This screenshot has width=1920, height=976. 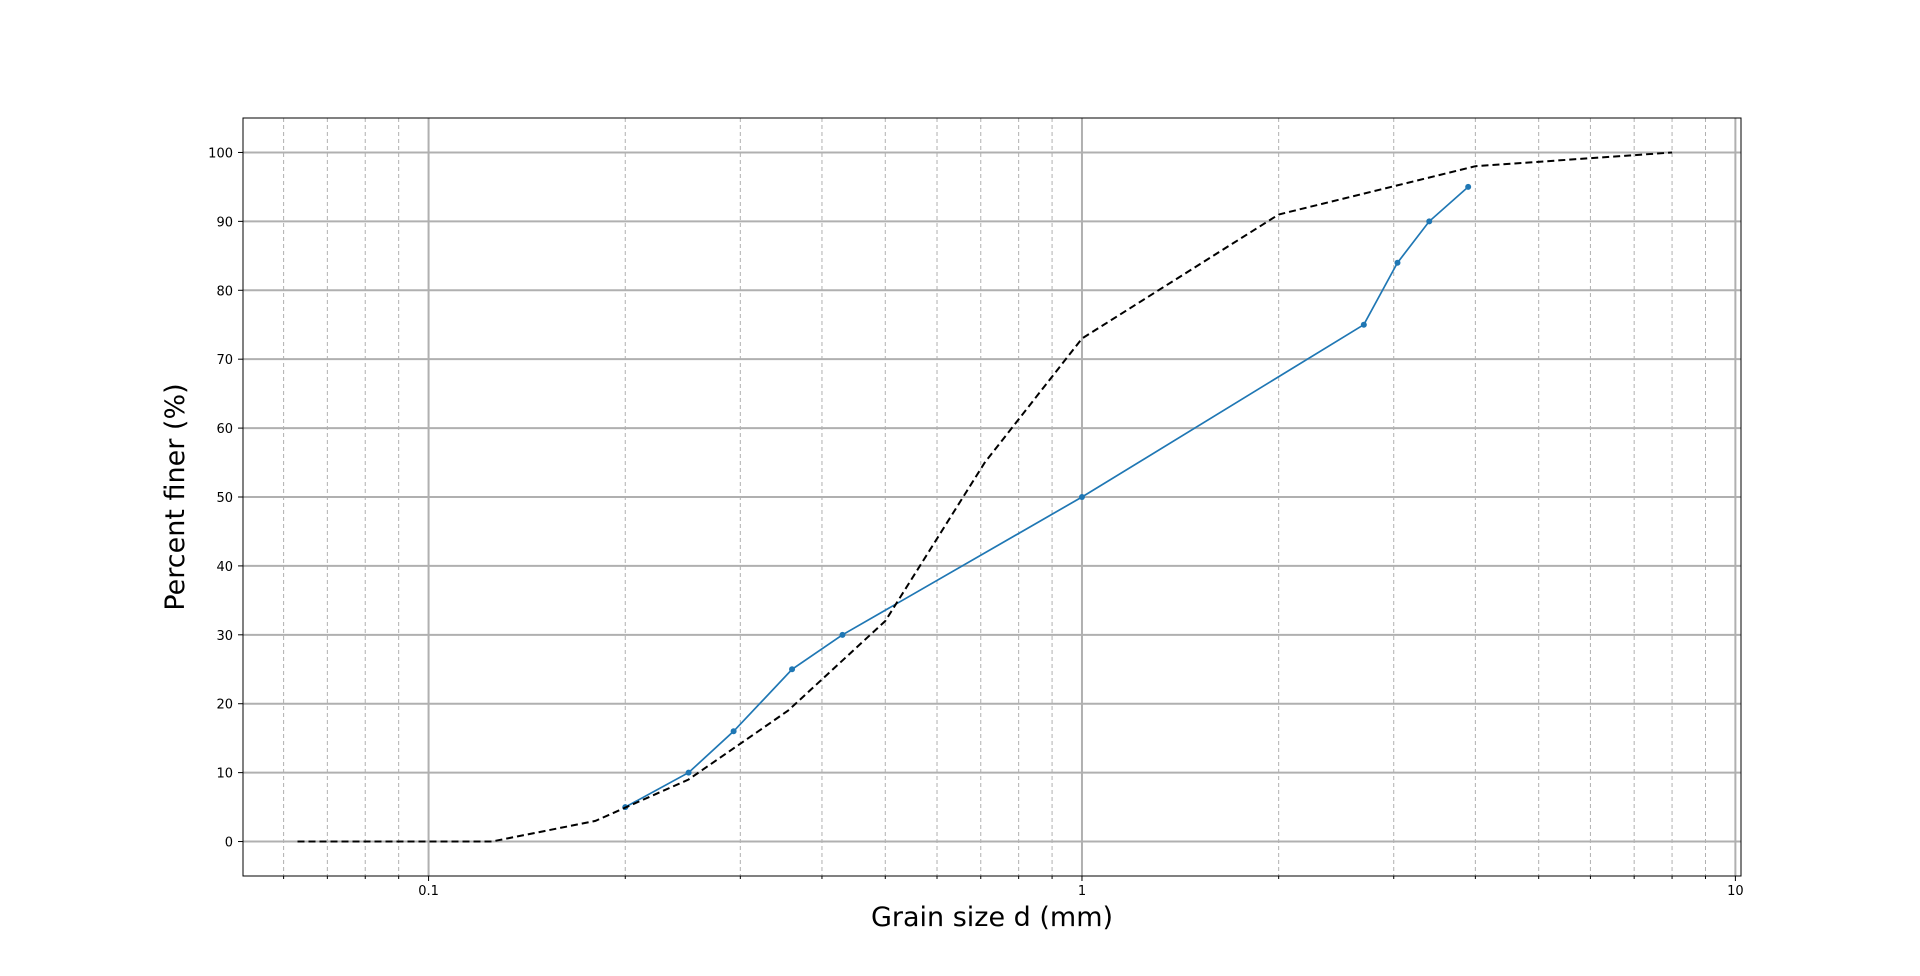 I want to click on y-tick-label: 50, so click(x=224, y=498).